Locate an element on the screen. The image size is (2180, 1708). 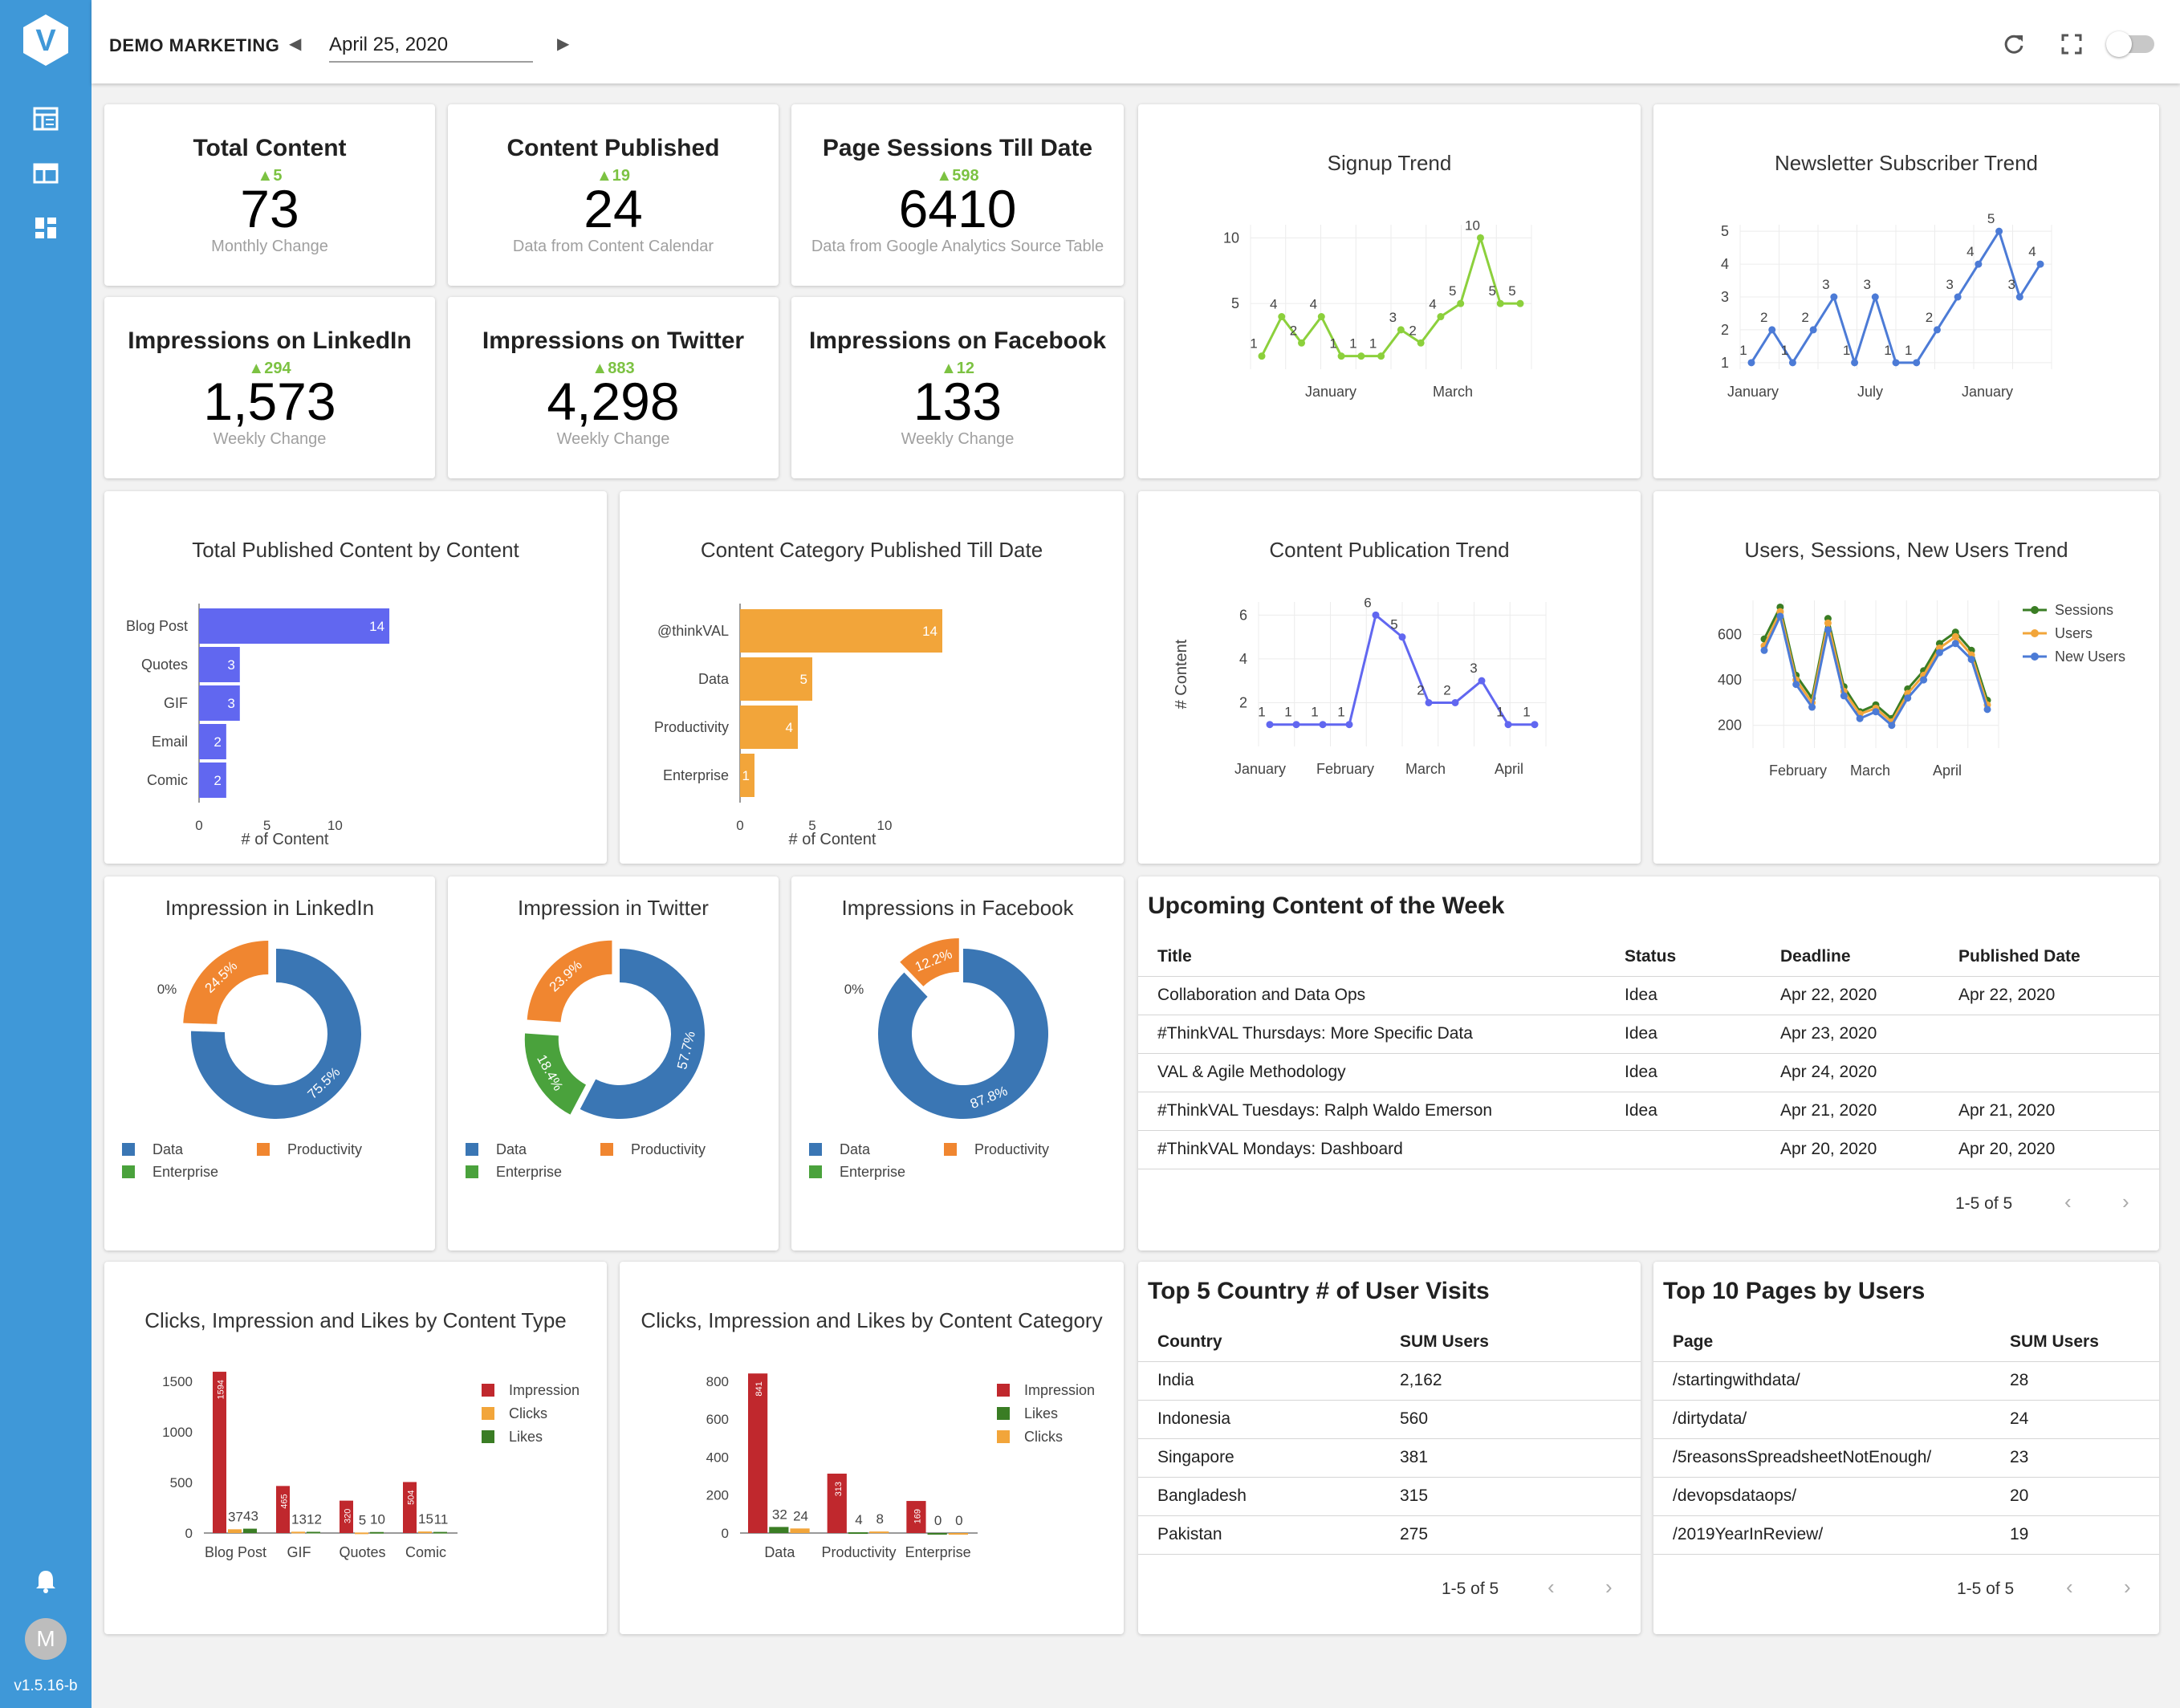
cell: 20 is located at coordinates (2075, 1497).